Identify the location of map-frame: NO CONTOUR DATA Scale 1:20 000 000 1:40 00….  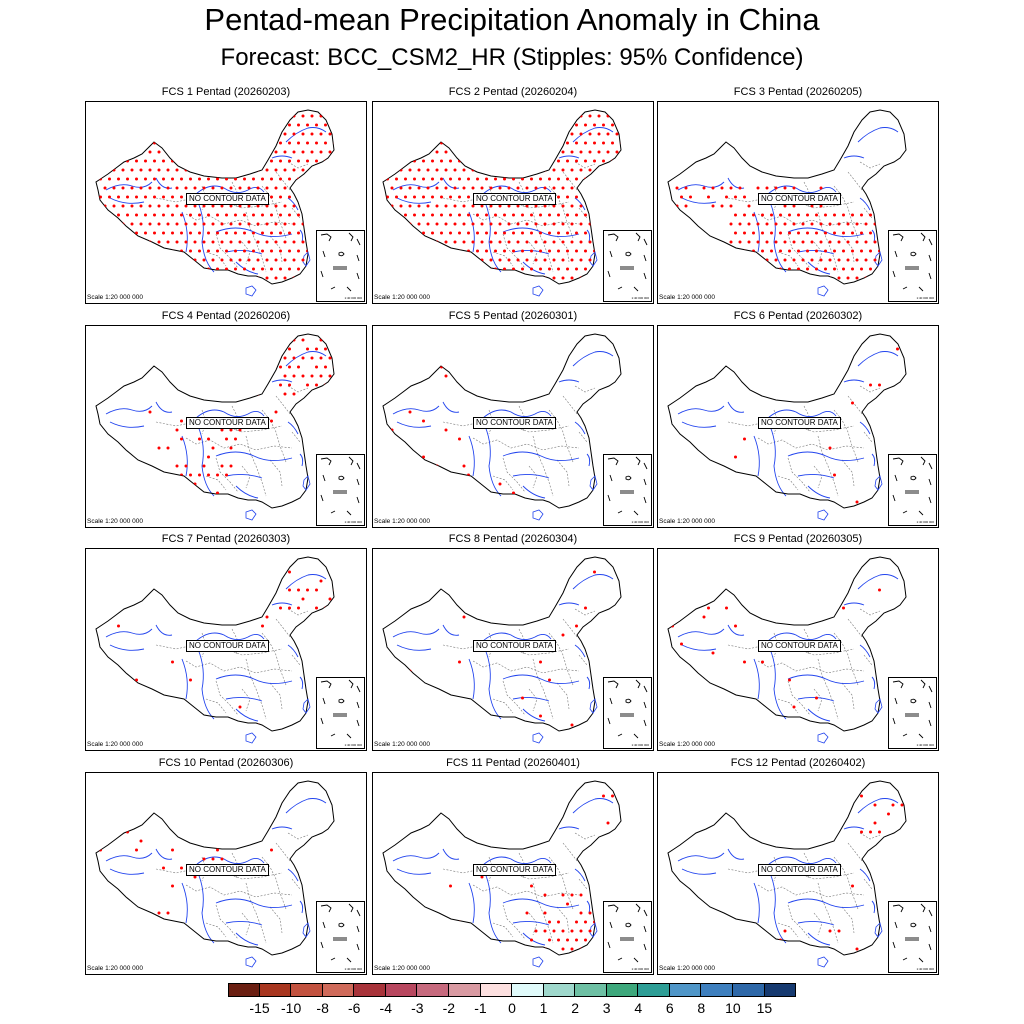
(798, 649).